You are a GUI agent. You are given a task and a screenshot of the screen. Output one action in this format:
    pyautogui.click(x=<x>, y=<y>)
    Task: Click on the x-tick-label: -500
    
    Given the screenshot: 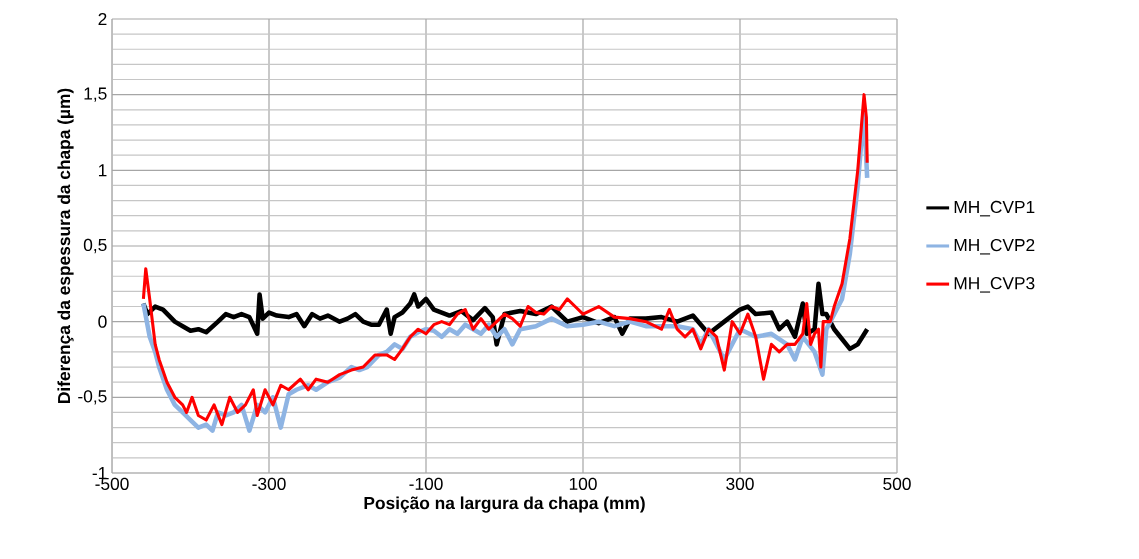 What is the action you would take?
    pyautogui.click(x=112, y=483)
    